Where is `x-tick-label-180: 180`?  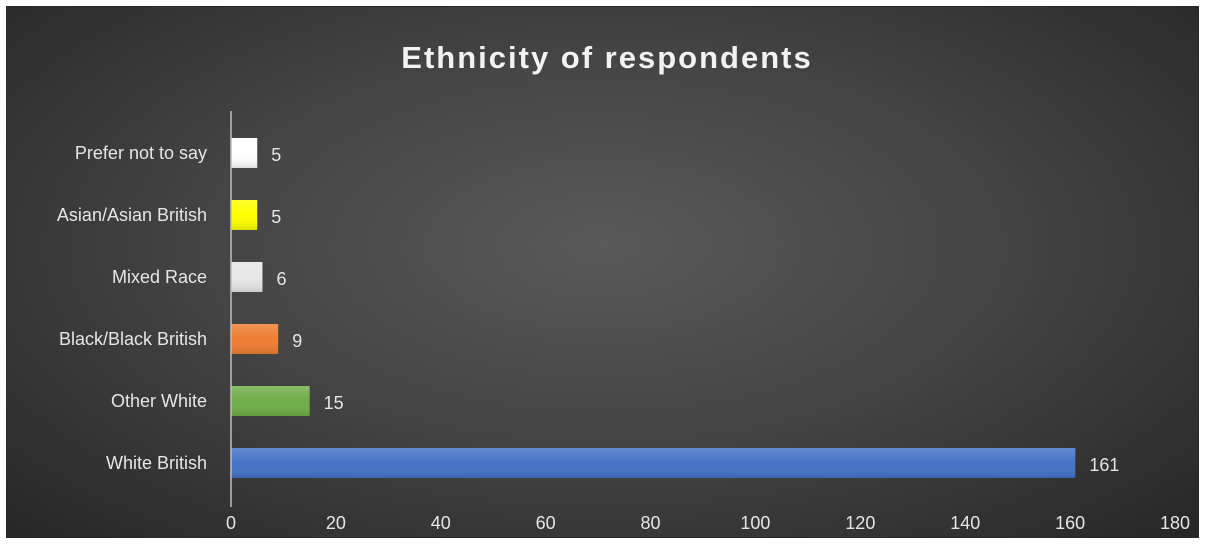
x-tick-label-180: 180 is located at coordinates (1175, 523).